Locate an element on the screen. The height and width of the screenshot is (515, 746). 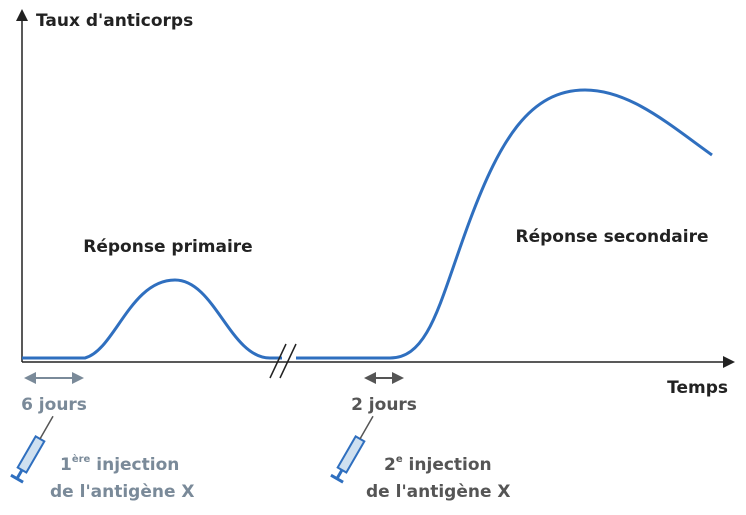
injection-number: 1 is located at coordinates (66, 465).